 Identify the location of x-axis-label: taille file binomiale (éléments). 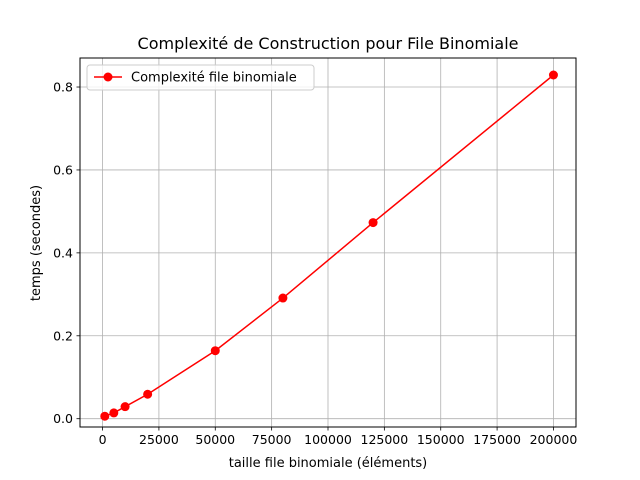
(328, 463).